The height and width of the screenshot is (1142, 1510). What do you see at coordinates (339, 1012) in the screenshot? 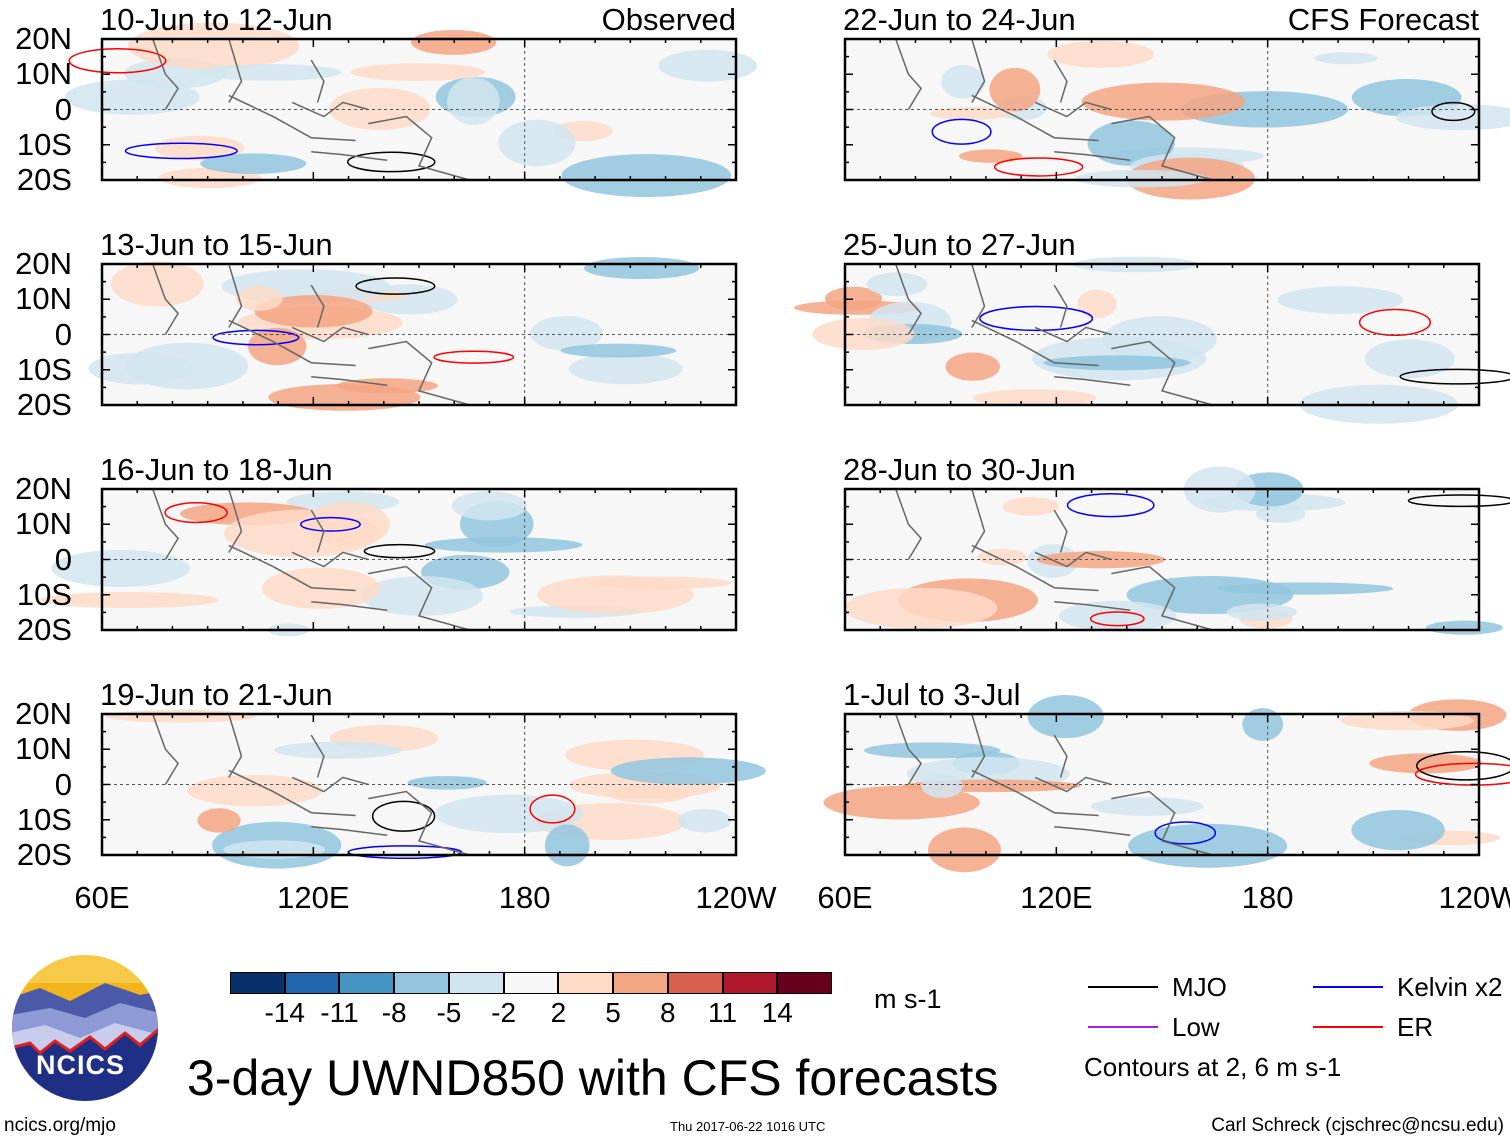
I see `colorbar-label: -11` at bounding box center [339, 1012].